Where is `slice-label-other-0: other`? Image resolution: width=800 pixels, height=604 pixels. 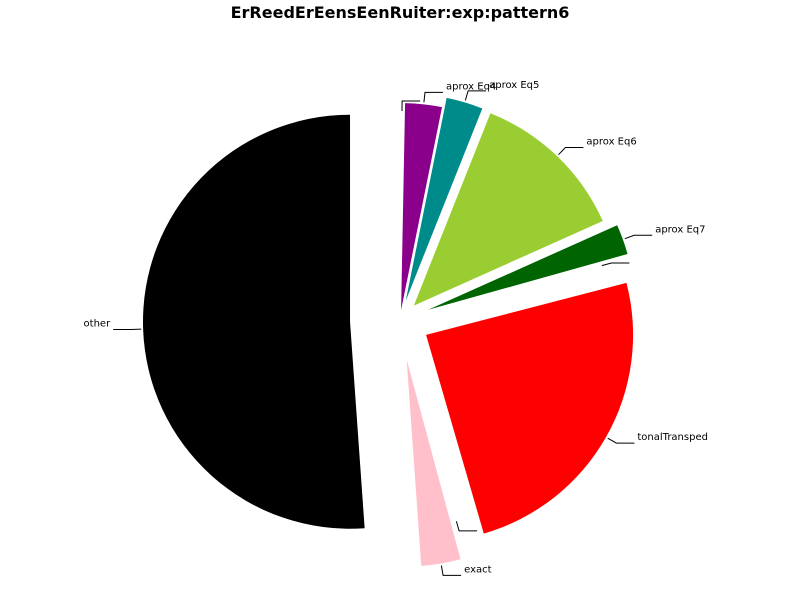 slice-label-other-0: other is located at coordinates (98, 324).